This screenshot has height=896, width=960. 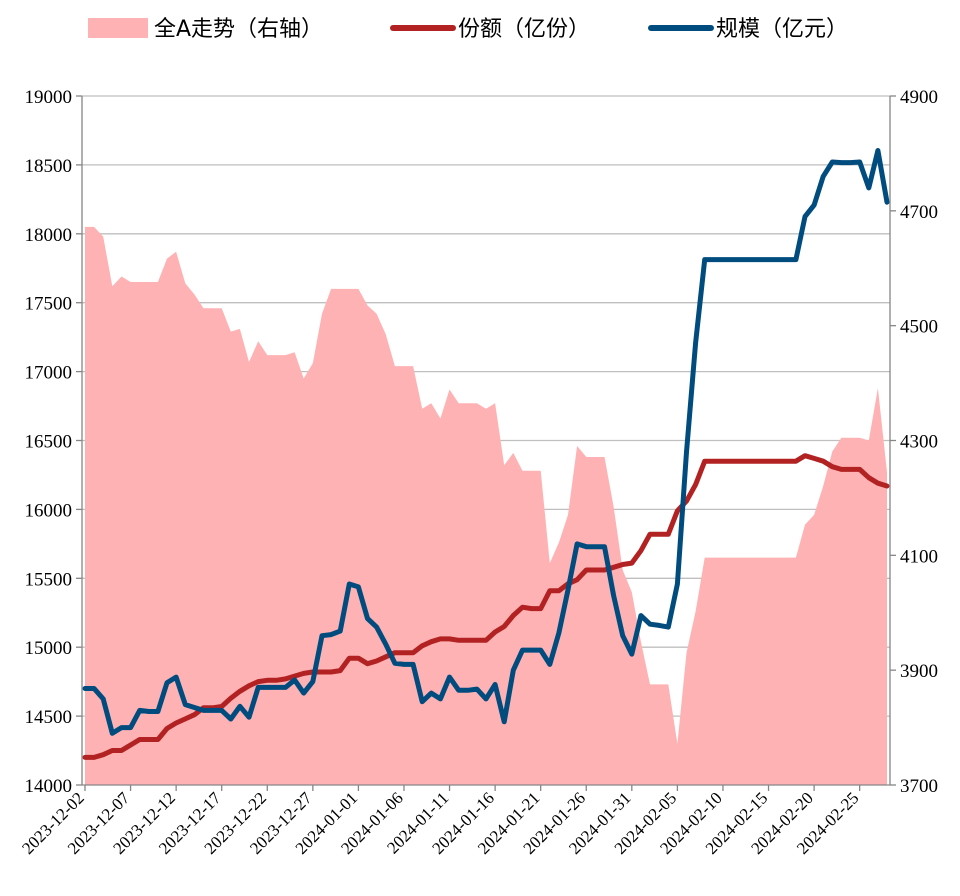 I want to click on legend-label-scale: 规模（亿元）, so click(x=782, y=29).